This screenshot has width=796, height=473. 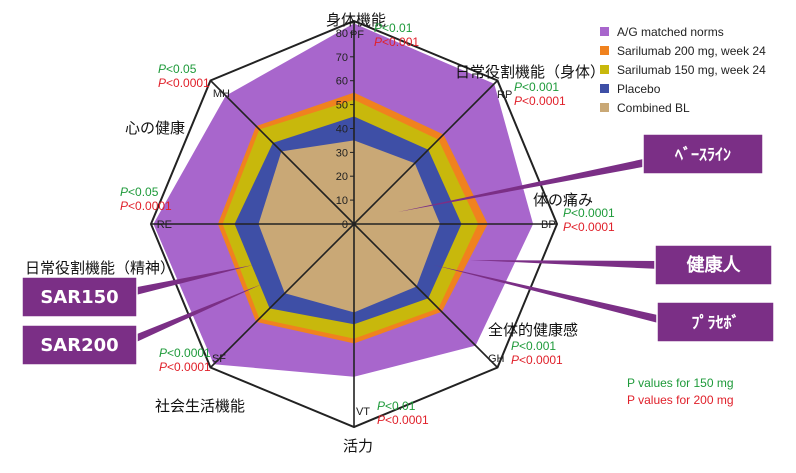 I want to click on pvalue-150-re: P<0.05, so click(x=139, y=192).